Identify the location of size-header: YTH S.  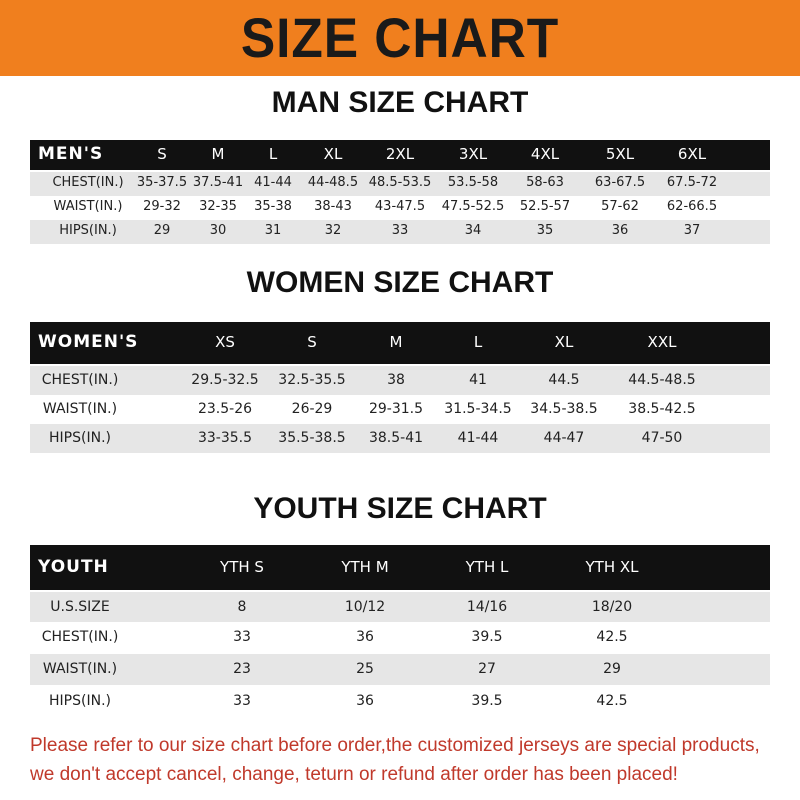
(242, 566).